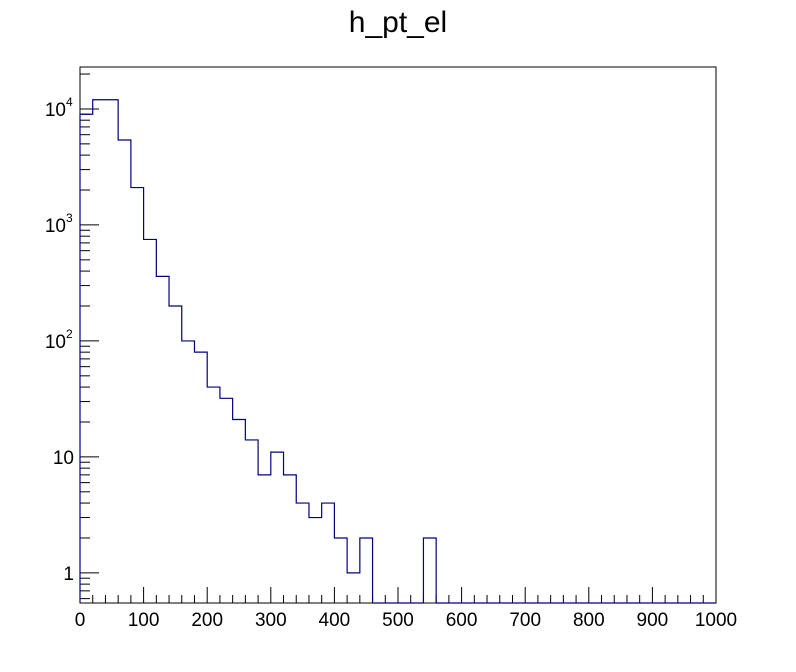 The width and height of the screenshot is (796, 672). I want to click on y-tick-label: 10 2, so click(59, 340).